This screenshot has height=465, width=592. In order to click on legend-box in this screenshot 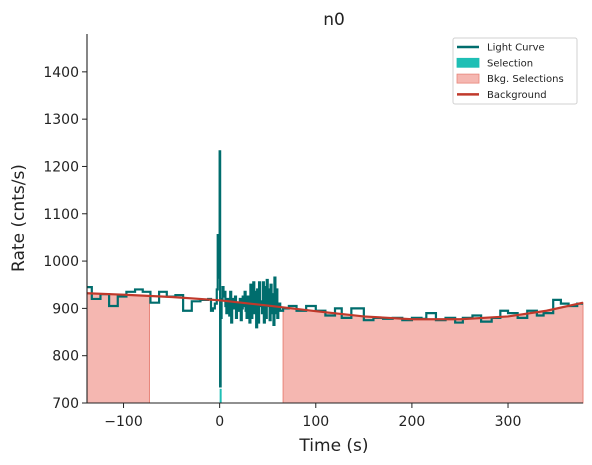, I will do `click(515, 71)`.